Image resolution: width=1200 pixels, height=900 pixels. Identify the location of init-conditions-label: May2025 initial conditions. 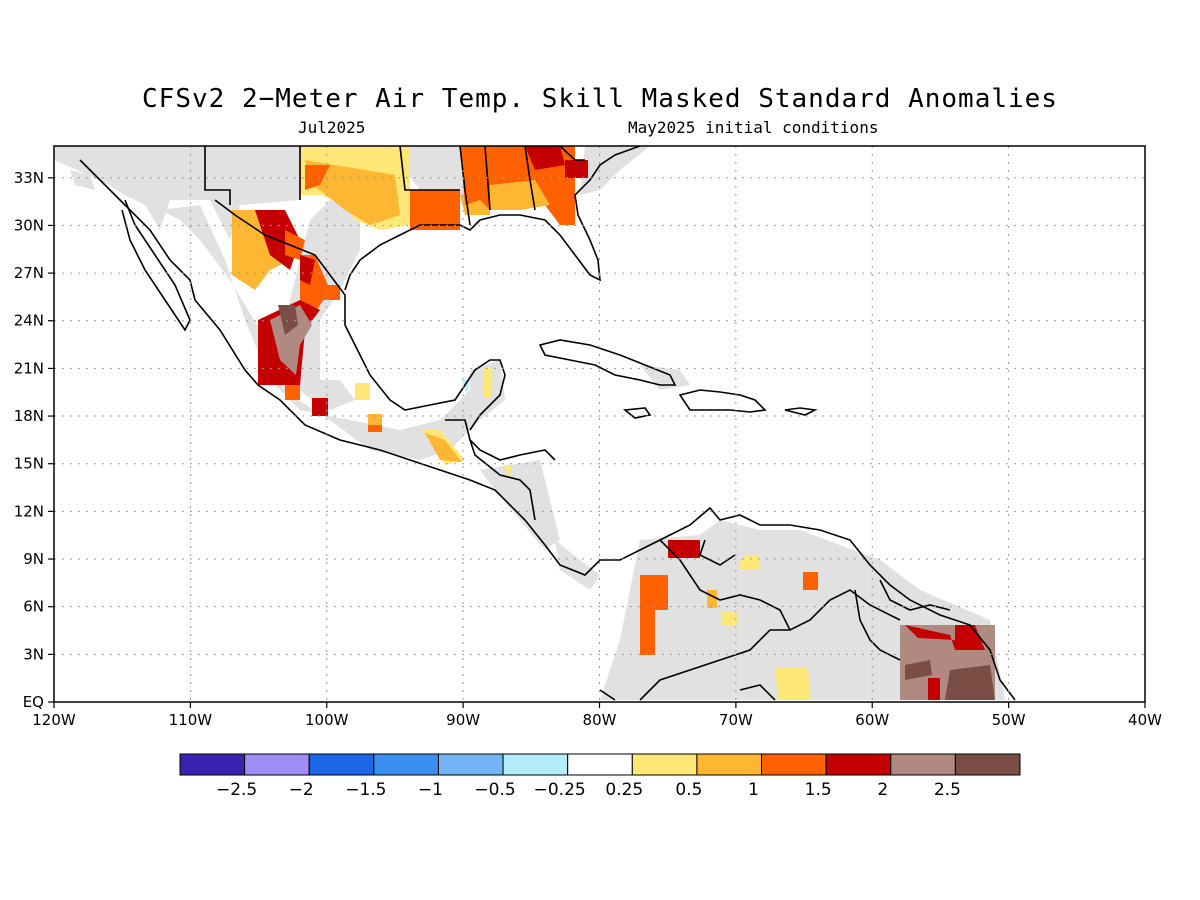
(753, 127).